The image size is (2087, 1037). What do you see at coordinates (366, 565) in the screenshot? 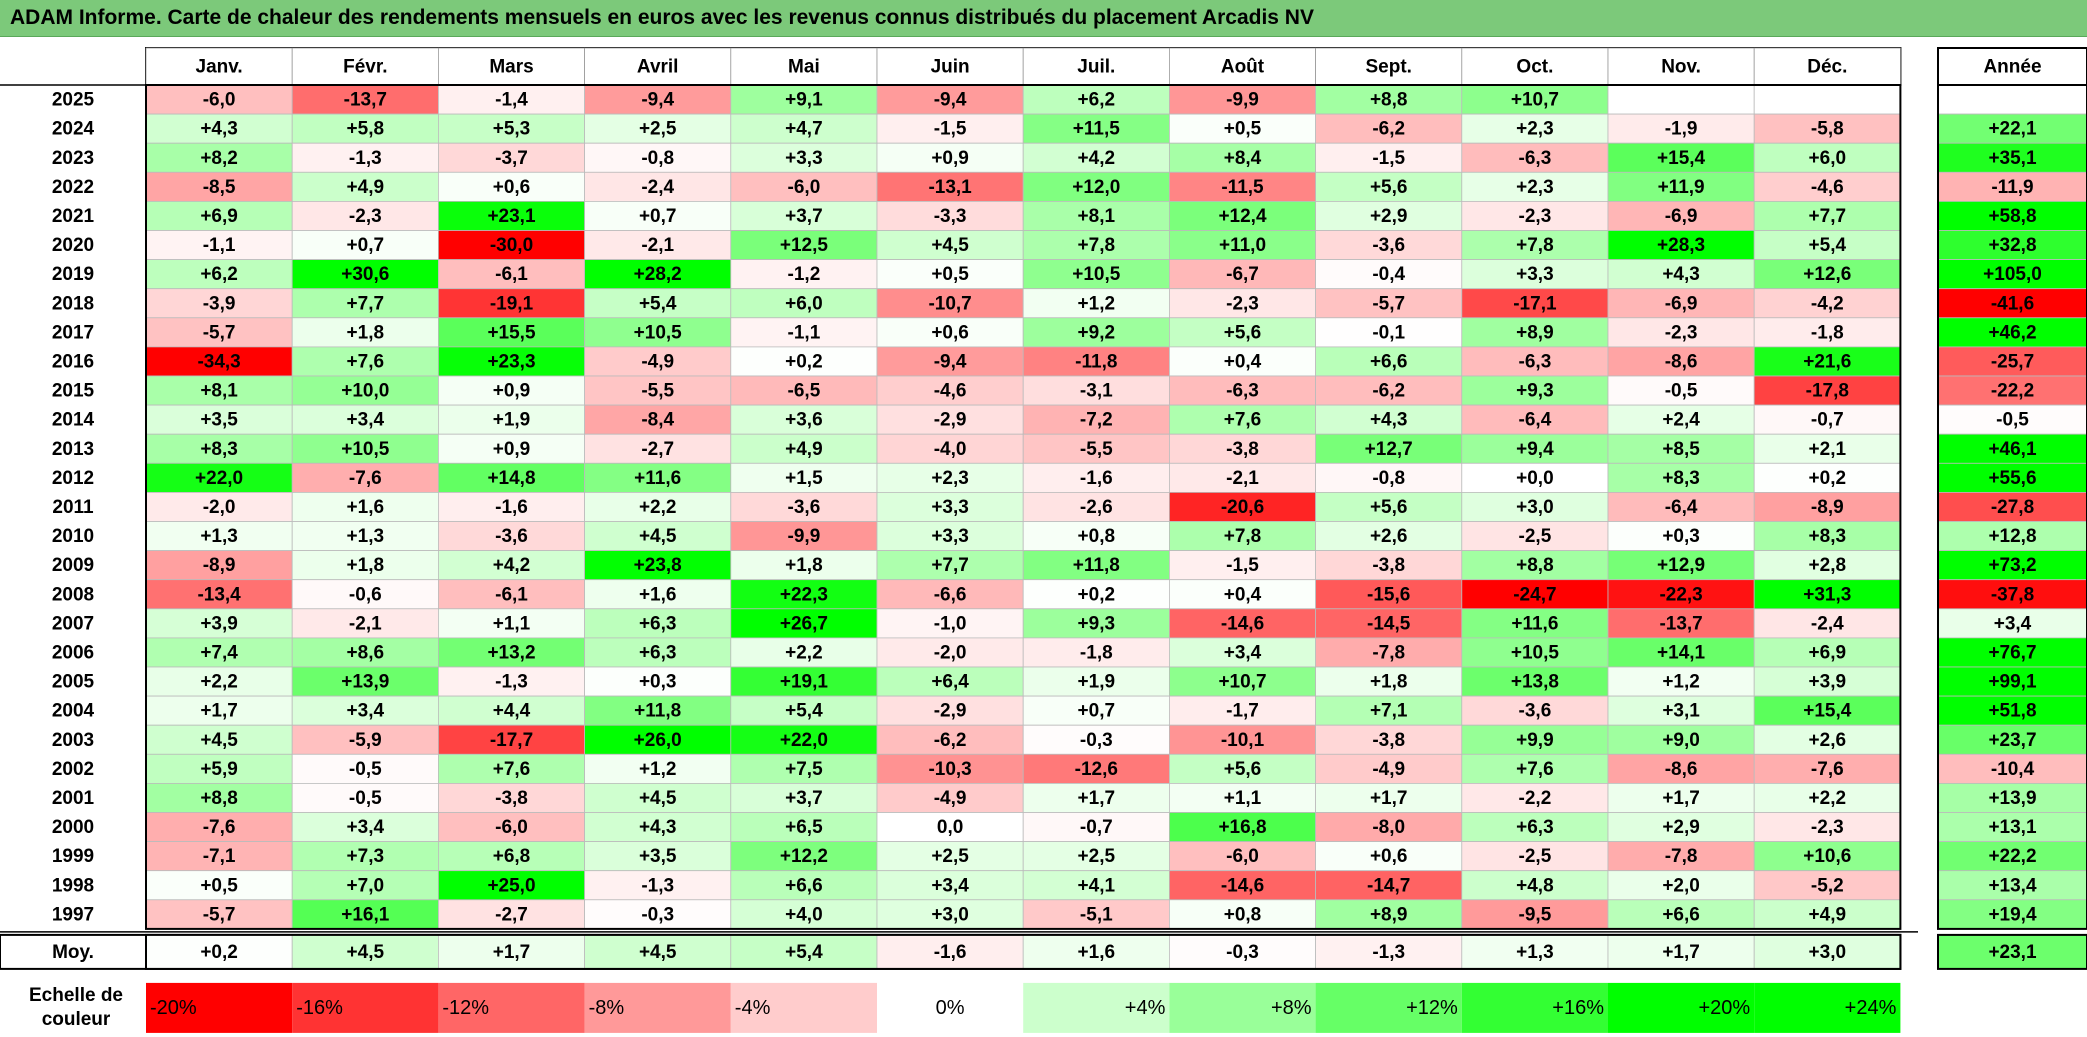
I see `heatmap-cell-value: +1,8` at bounding box center [366, 565].